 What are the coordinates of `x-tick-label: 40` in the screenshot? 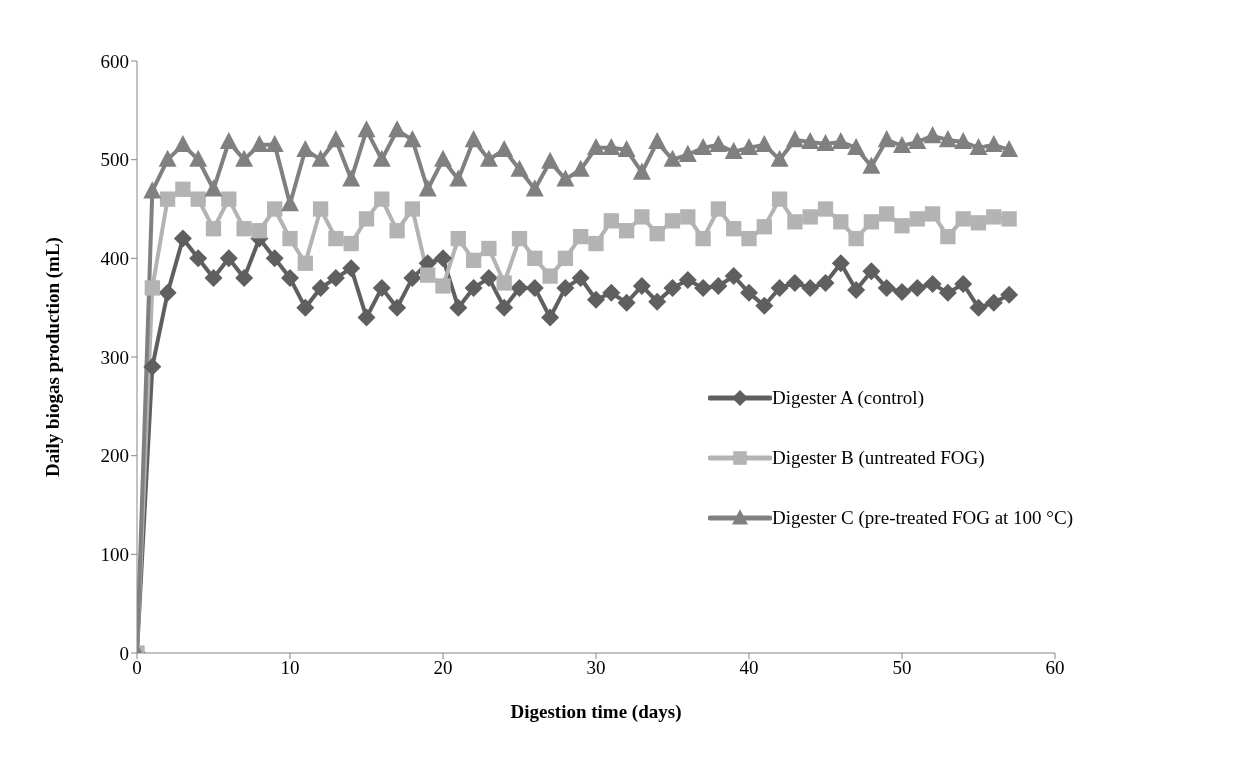 It's located at (749, 668).